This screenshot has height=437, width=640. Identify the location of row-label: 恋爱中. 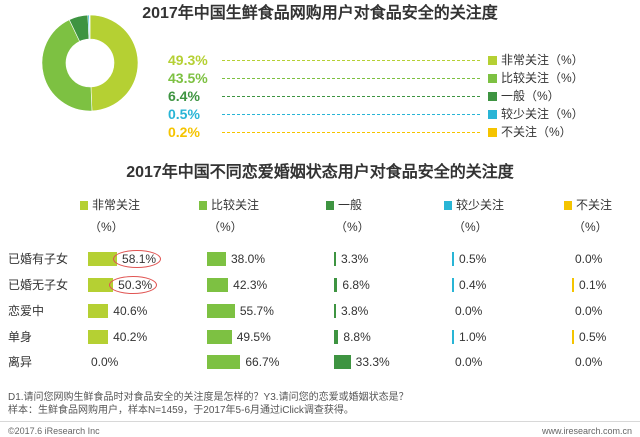
(26, 311).